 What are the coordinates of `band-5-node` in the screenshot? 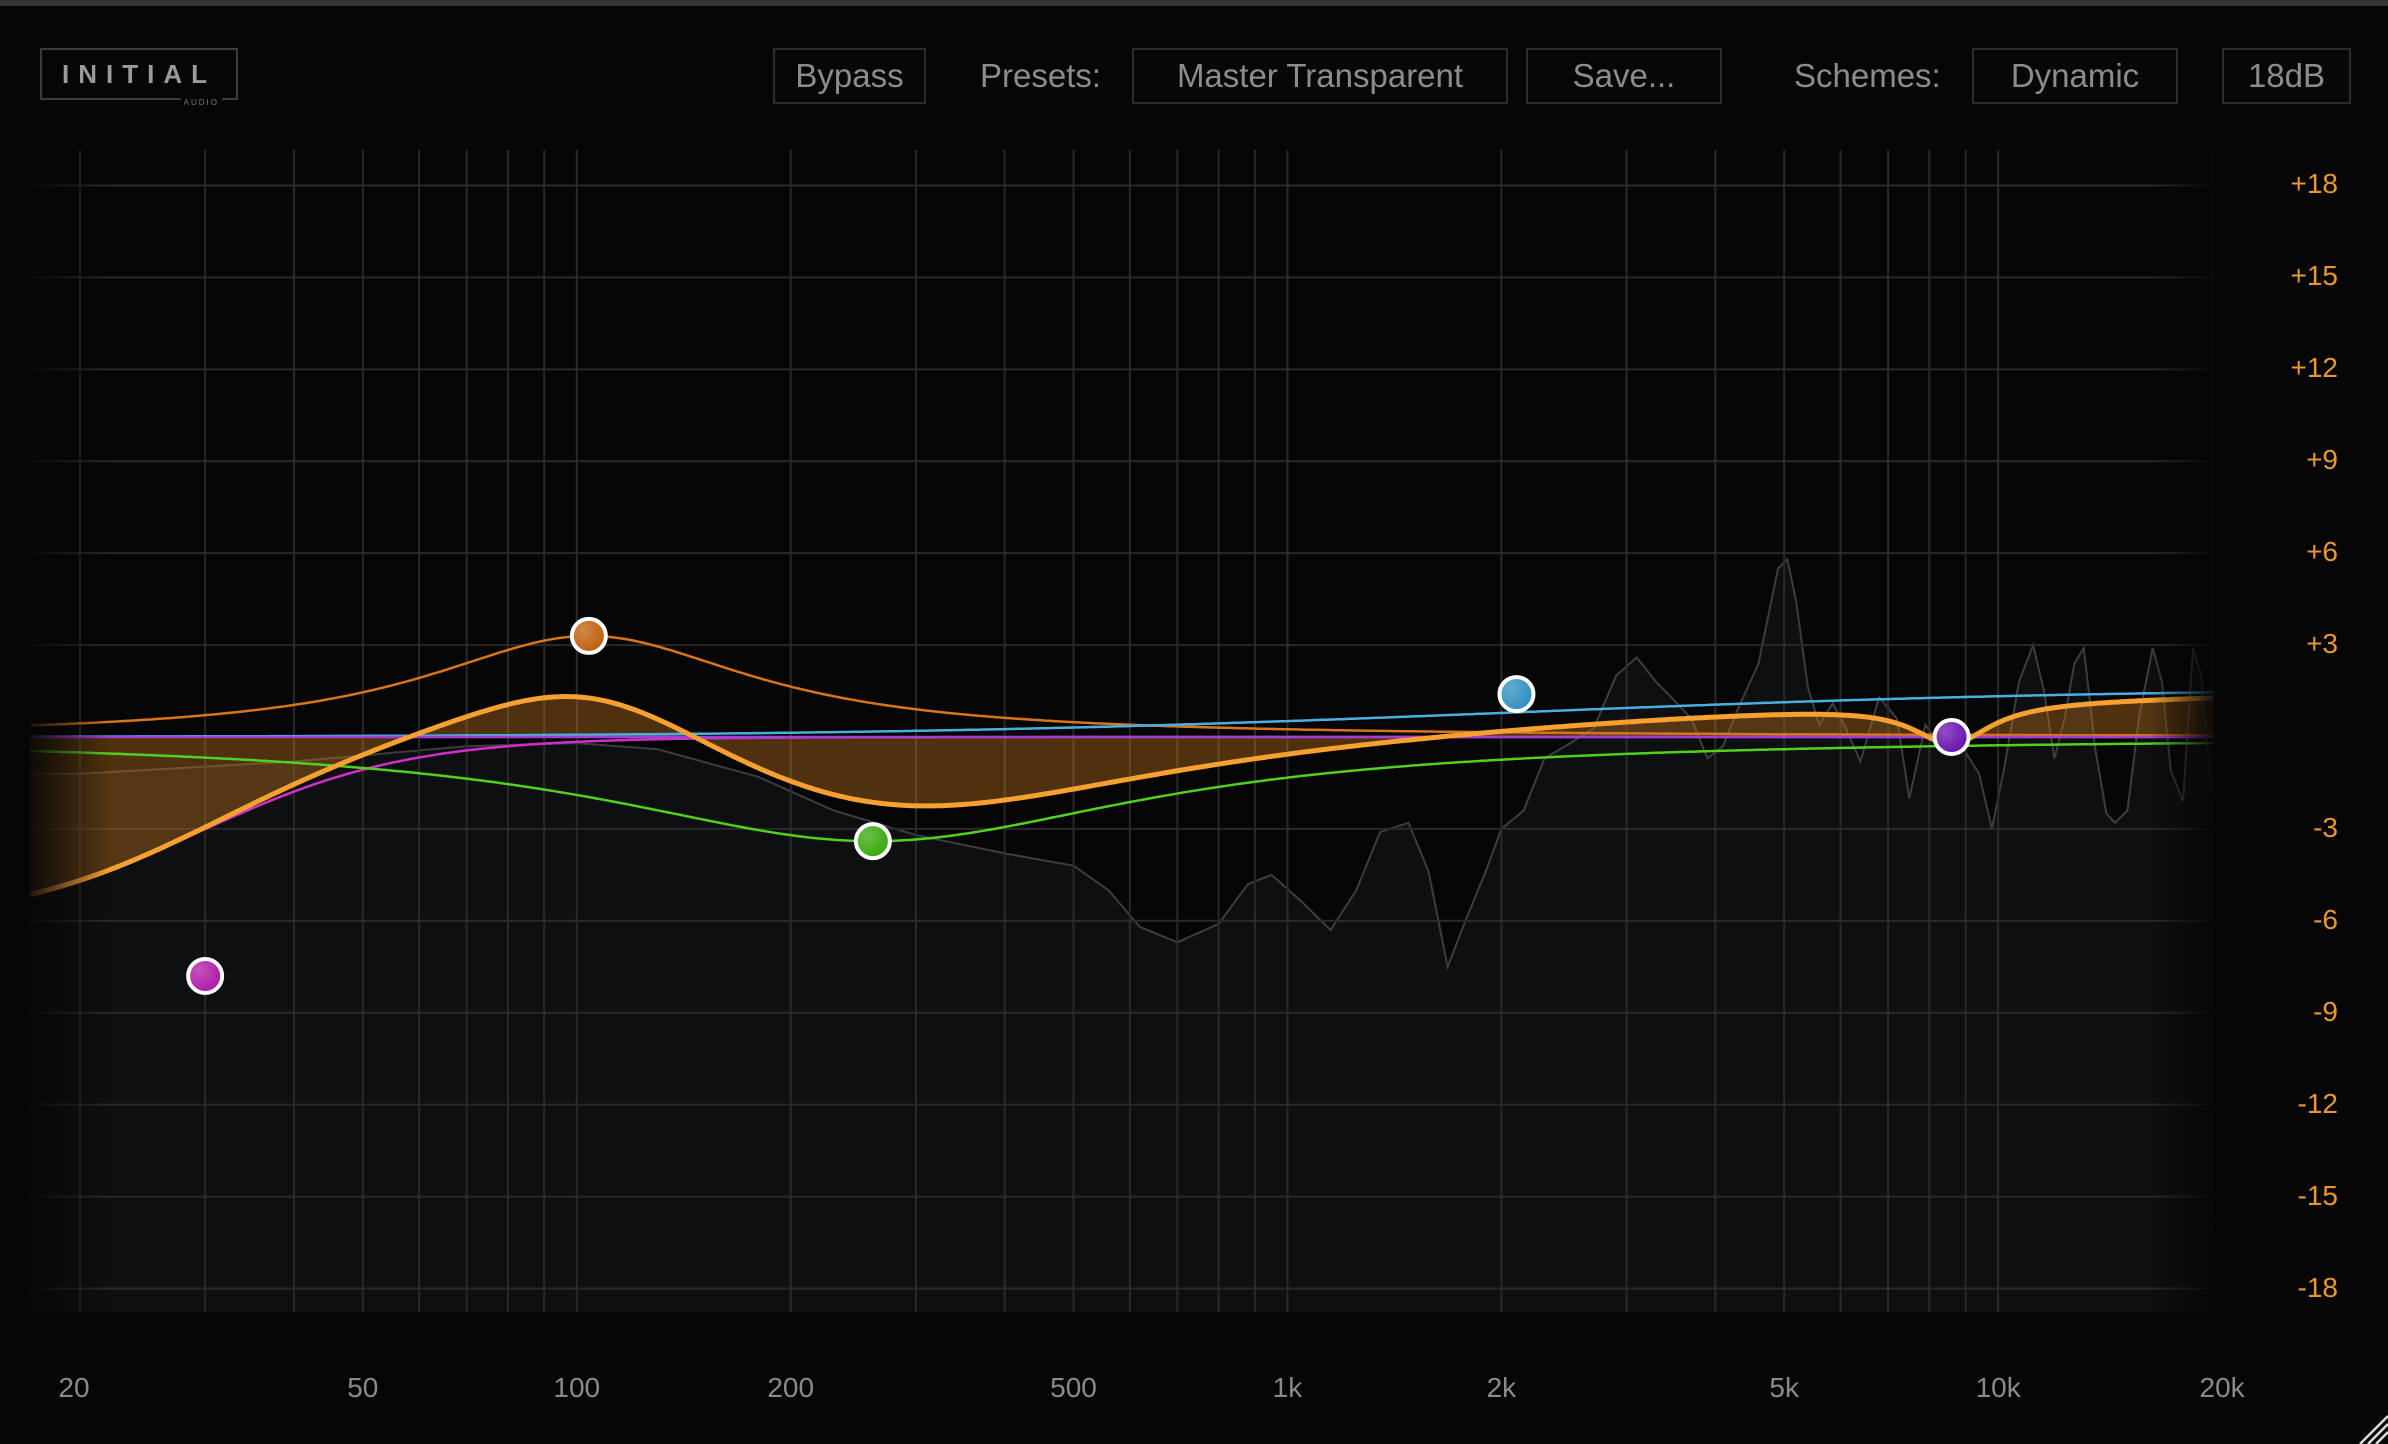 It's located at (1951, 737).